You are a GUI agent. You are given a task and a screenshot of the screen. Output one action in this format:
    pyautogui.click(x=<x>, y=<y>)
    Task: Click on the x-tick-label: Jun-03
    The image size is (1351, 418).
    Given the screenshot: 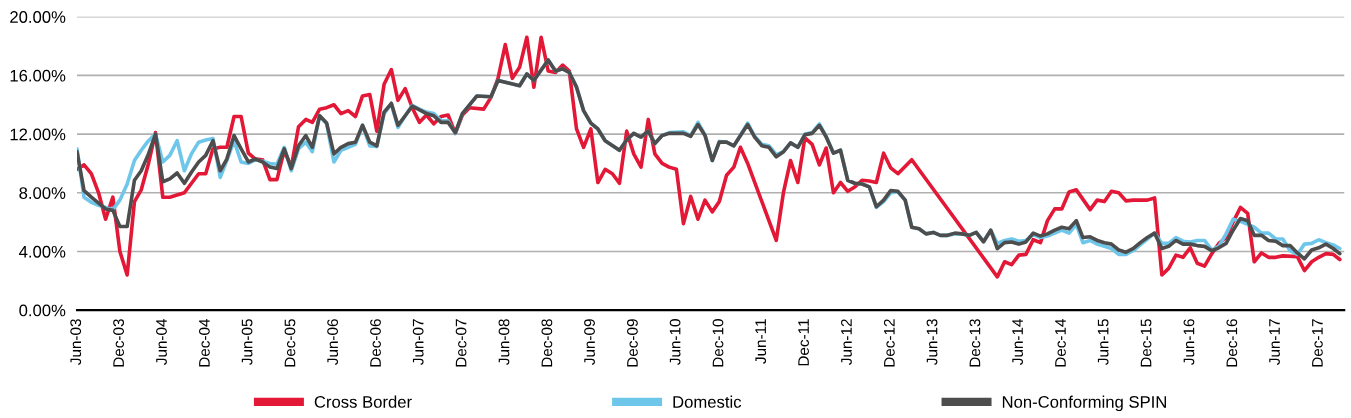 What is the action you would take?
    pyautogui.click(x=76, y=342)
    